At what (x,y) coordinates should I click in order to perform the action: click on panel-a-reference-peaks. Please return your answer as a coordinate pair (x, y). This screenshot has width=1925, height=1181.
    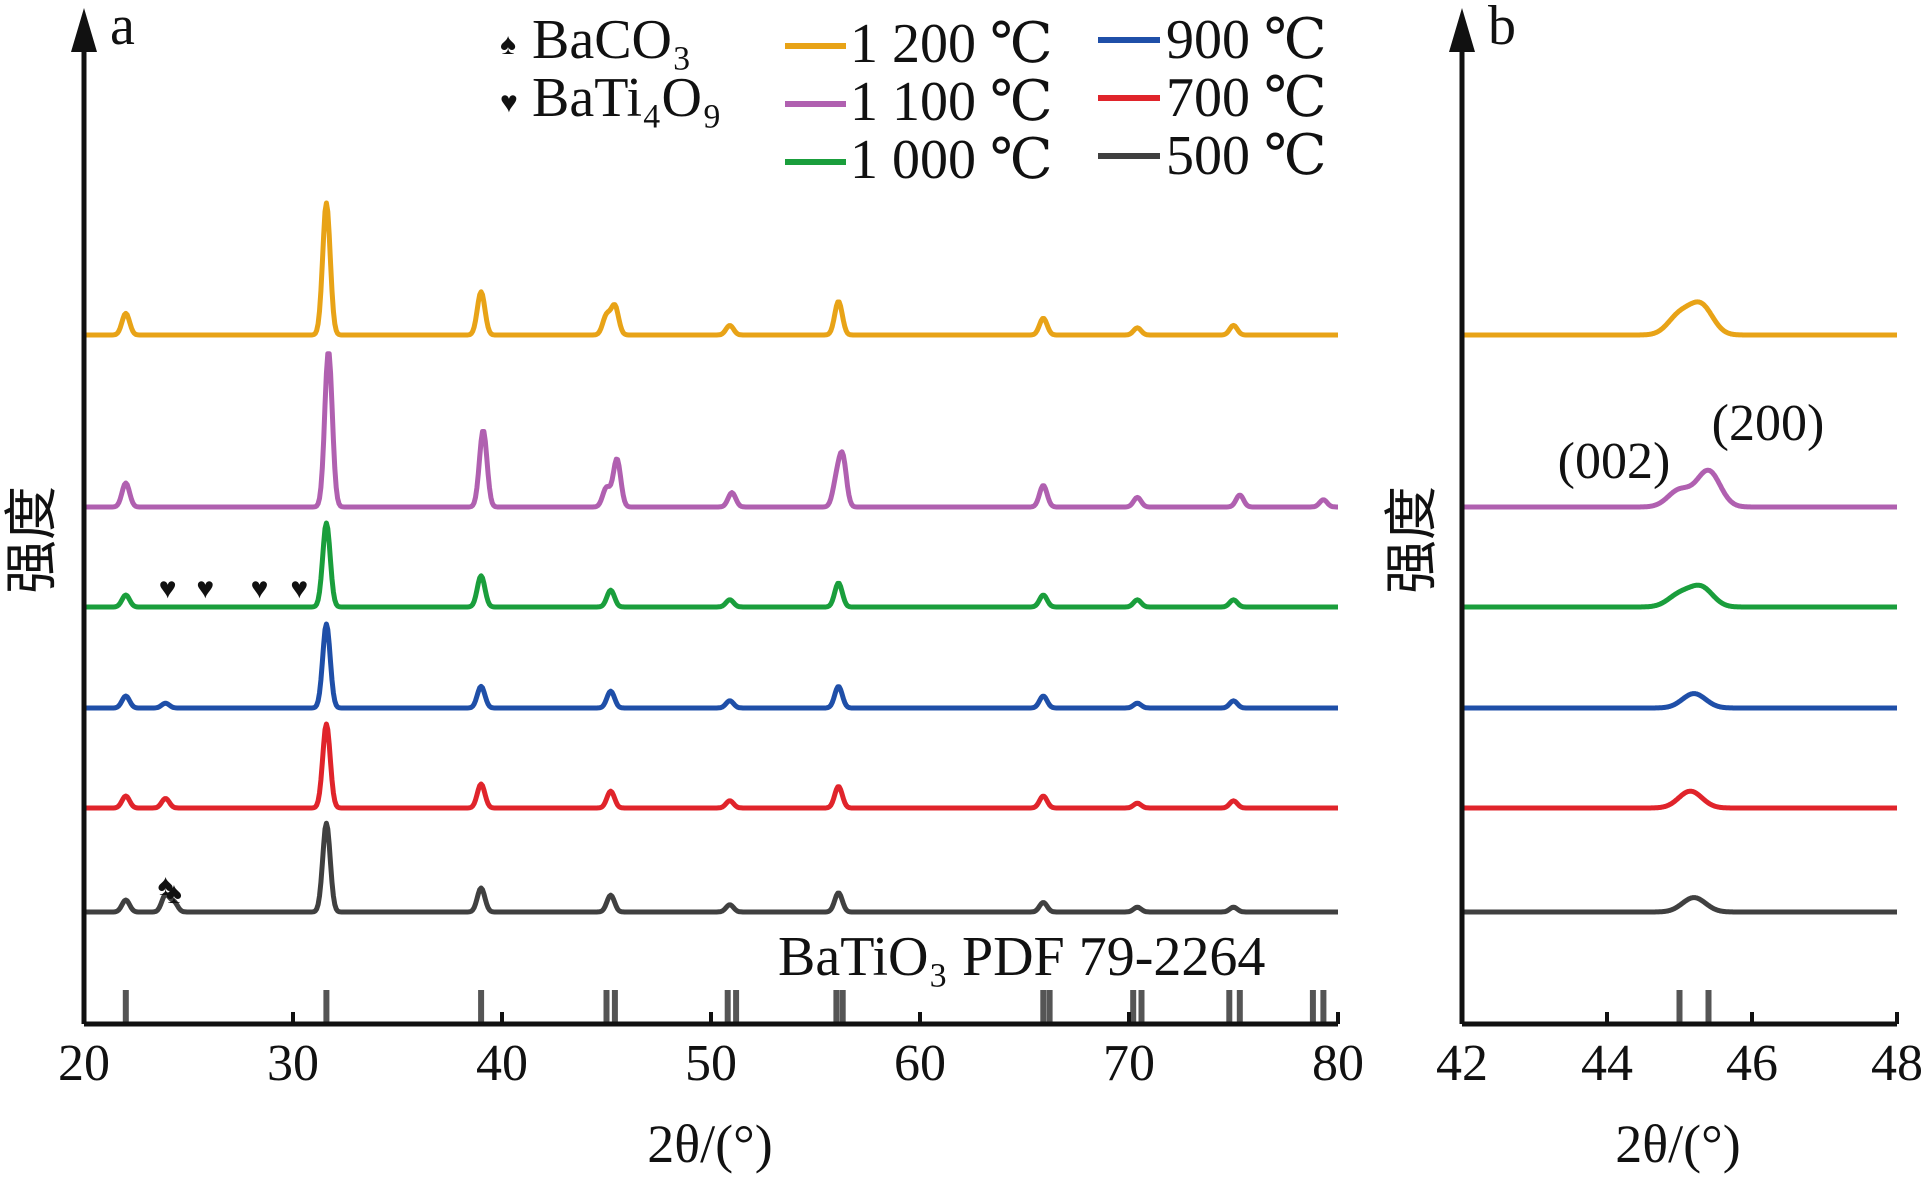
    Looking at the image, I should click on (724, 1007).